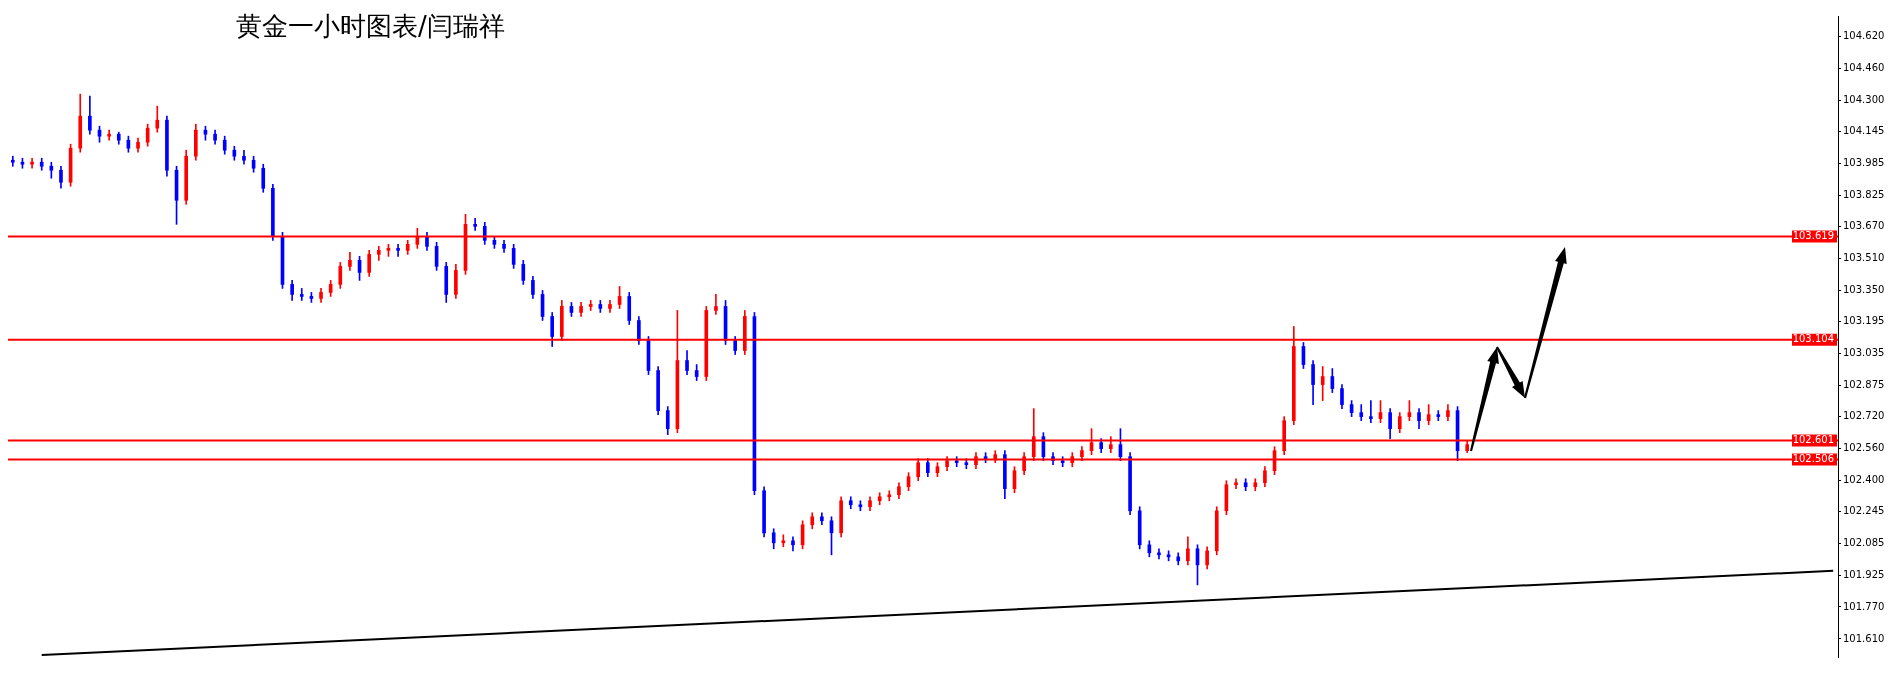 Image resolution: width=1899 pixels, height=673 pixels. Describe the element at coordinates (1864, 480) in the screenshot. I see `y-tick-label: 102.400` at that location.